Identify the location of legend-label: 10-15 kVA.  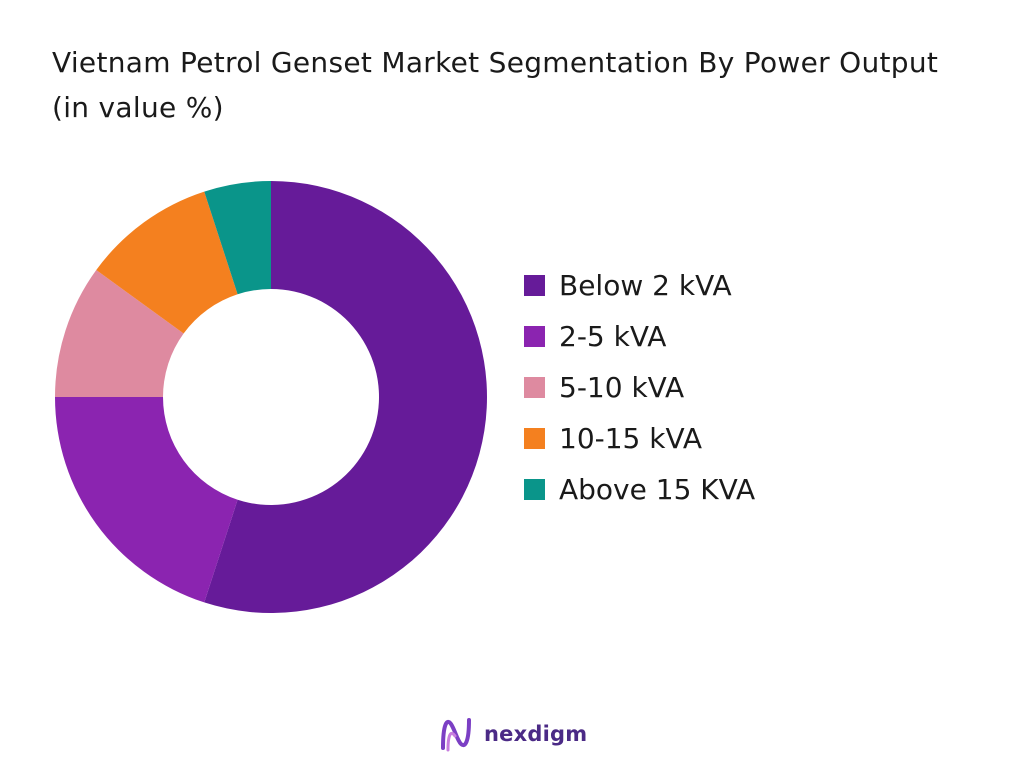
(630, 438).